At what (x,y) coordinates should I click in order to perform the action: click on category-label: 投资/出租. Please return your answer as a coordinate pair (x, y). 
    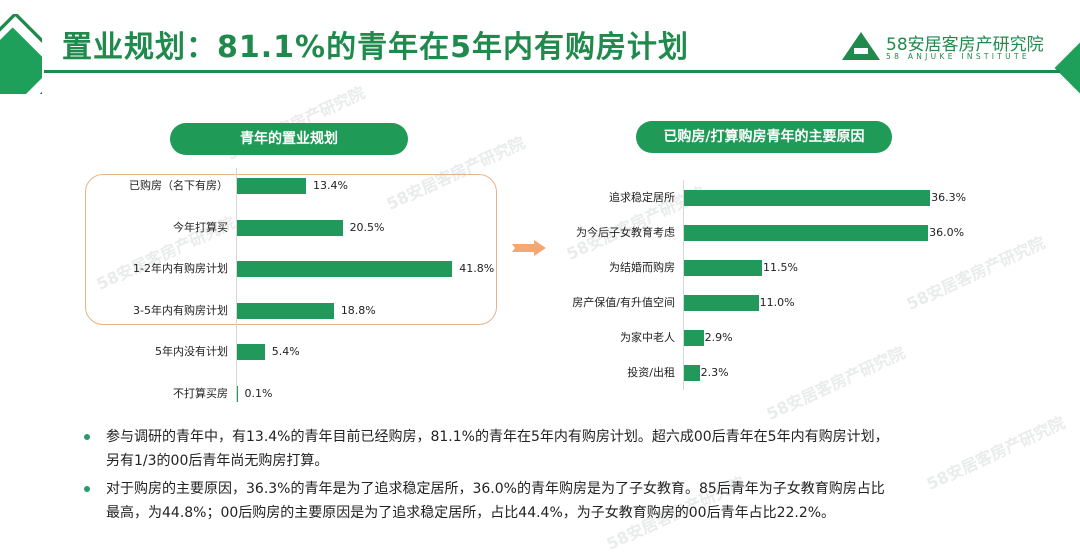
    Looking at the image, I should click on (651, 372).